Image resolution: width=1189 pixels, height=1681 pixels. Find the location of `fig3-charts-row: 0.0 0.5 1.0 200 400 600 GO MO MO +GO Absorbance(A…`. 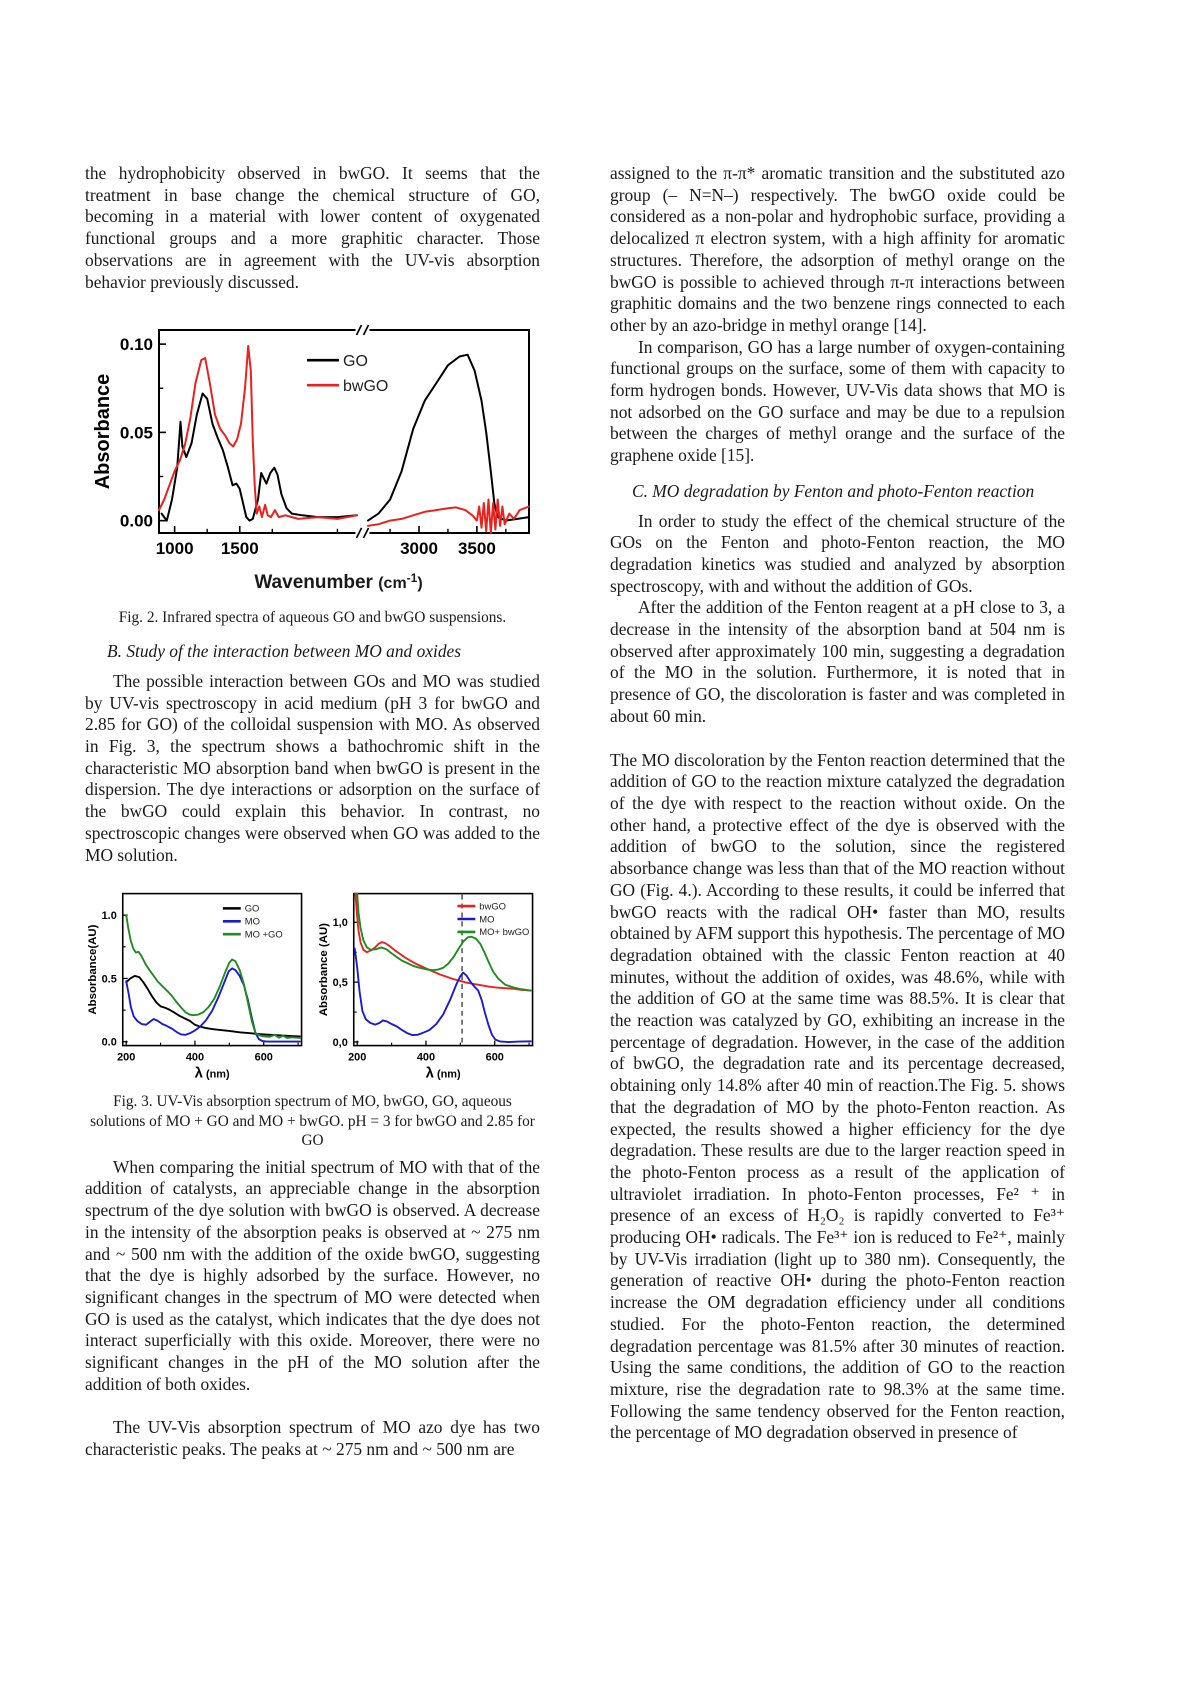

fig3-charts-row: 0.0 0.5 1.0 200 400 600 GO MO MO +GO Absorbance(A… is located at coordinates (312, 984).